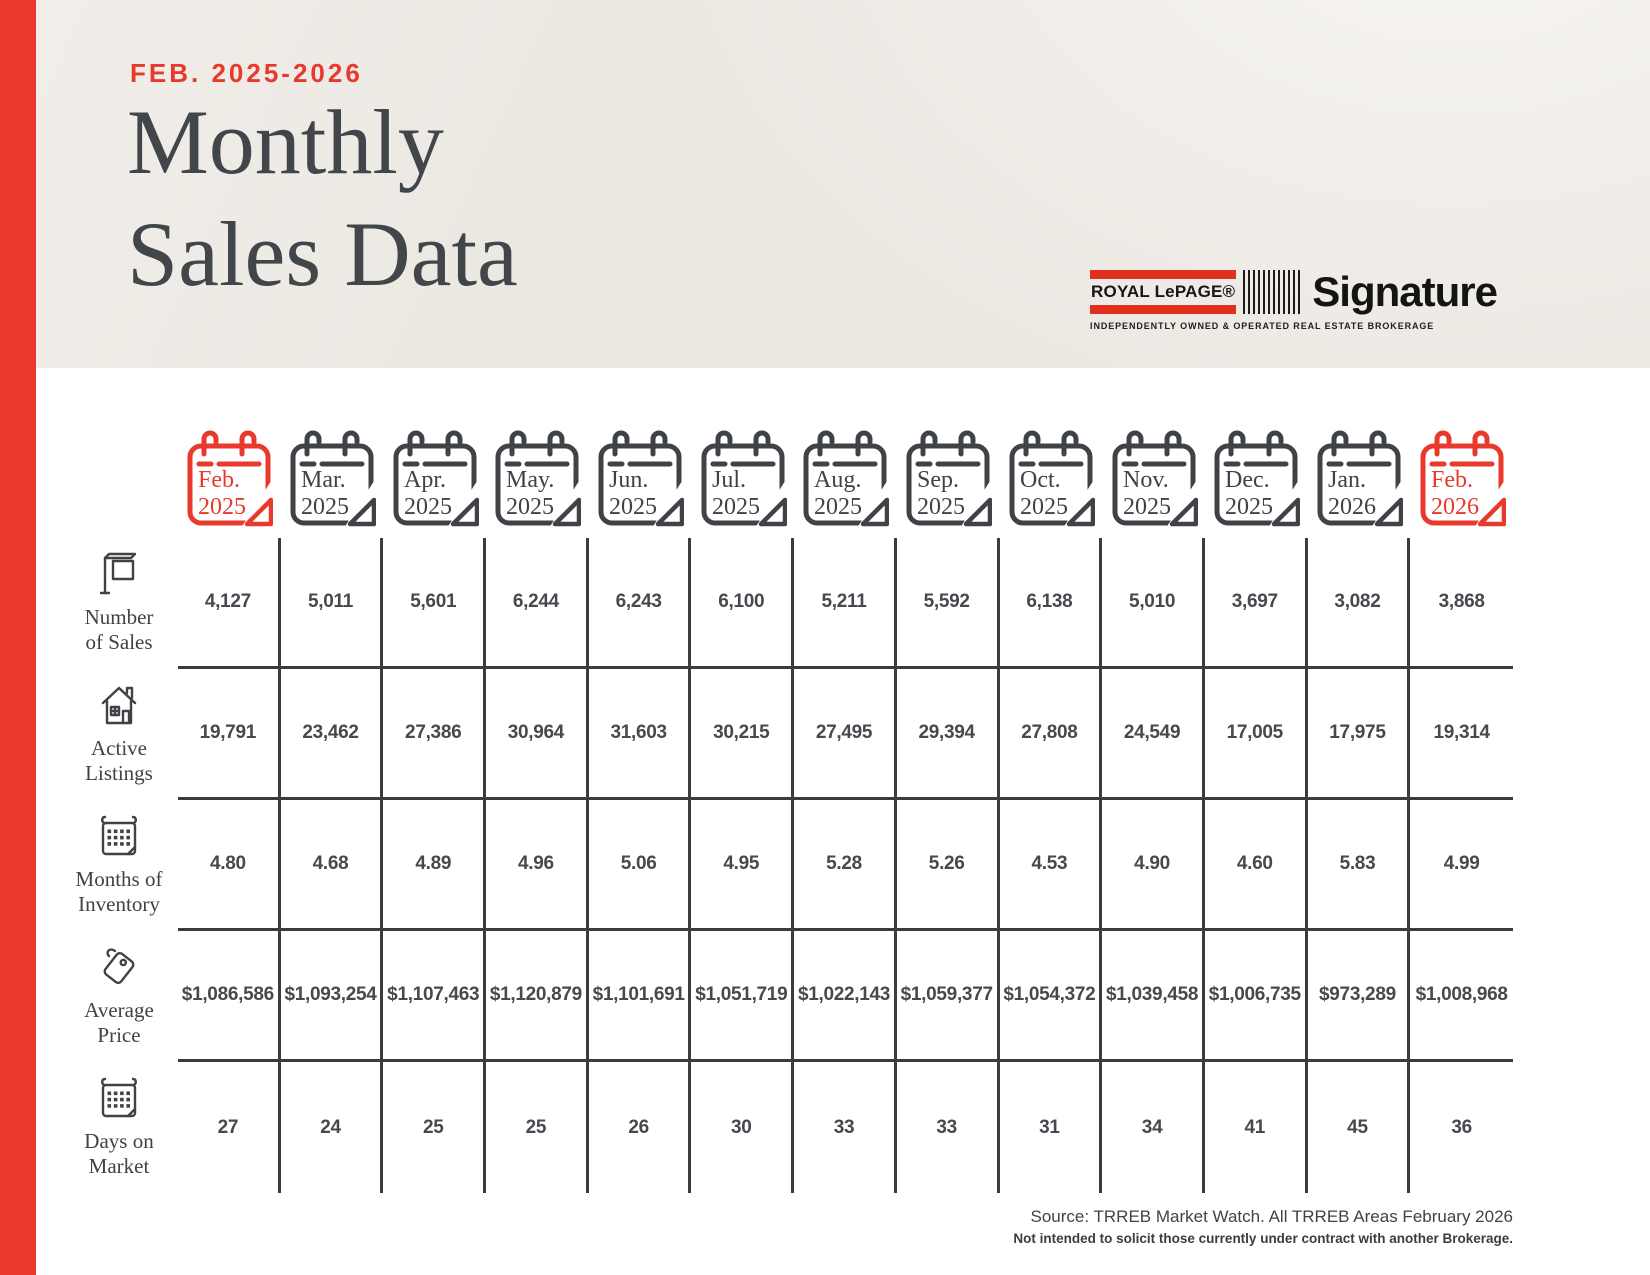  I want to click on calendar-icon: Jul.2025, so click(744, 479).